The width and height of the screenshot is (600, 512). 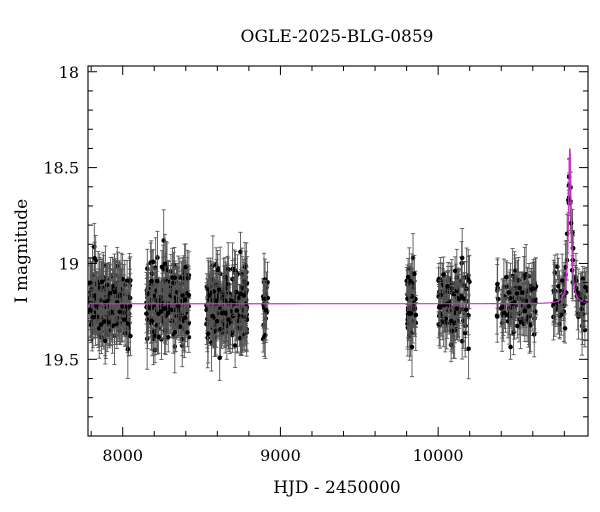 I want to click on x-tick-label: 8000, so click(x=122, y=455).